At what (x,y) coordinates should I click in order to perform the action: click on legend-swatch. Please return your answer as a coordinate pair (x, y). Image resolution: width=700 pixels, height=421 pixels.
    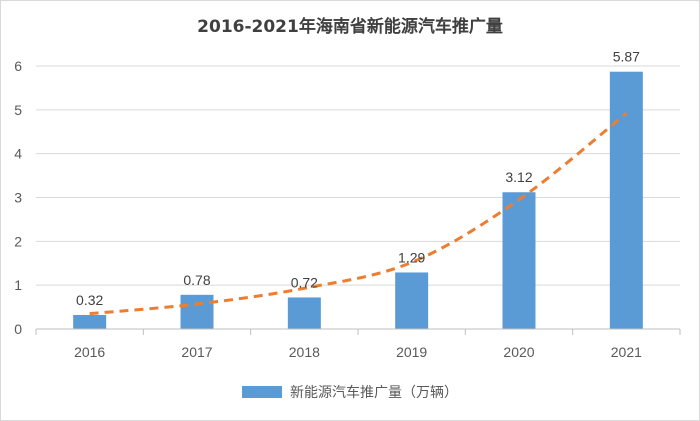
    Looking at the image, I should click on (262, 392).